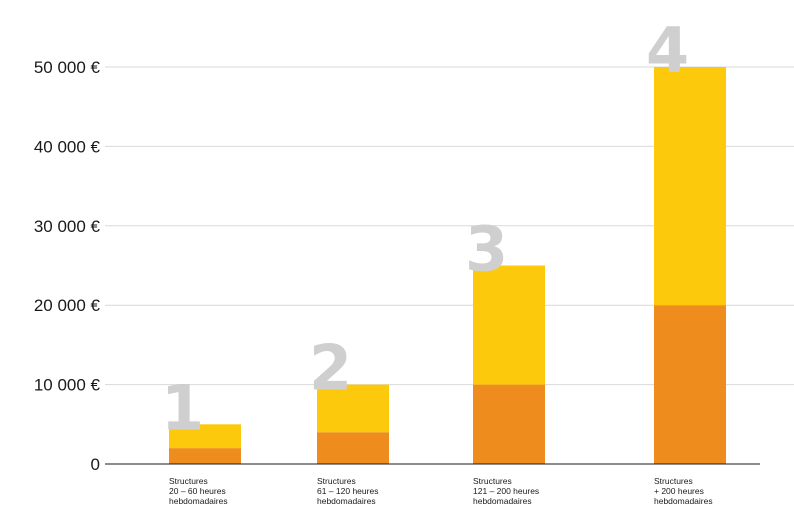 Image resolution: width=794 pixels, height=512 pixels. Describe the element at coordinates (67, 305) in the screenshot. I see `y-tick-label: 20 000 €` at that location.